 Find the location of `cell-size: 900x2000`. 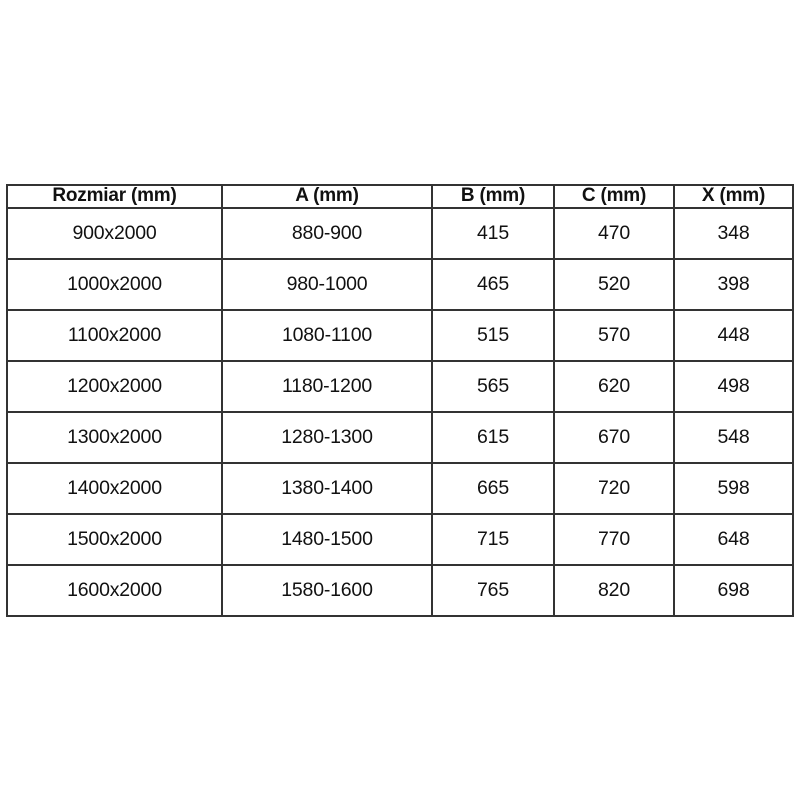

cell-size: 900x2000 is located at coordinates (114, 233).